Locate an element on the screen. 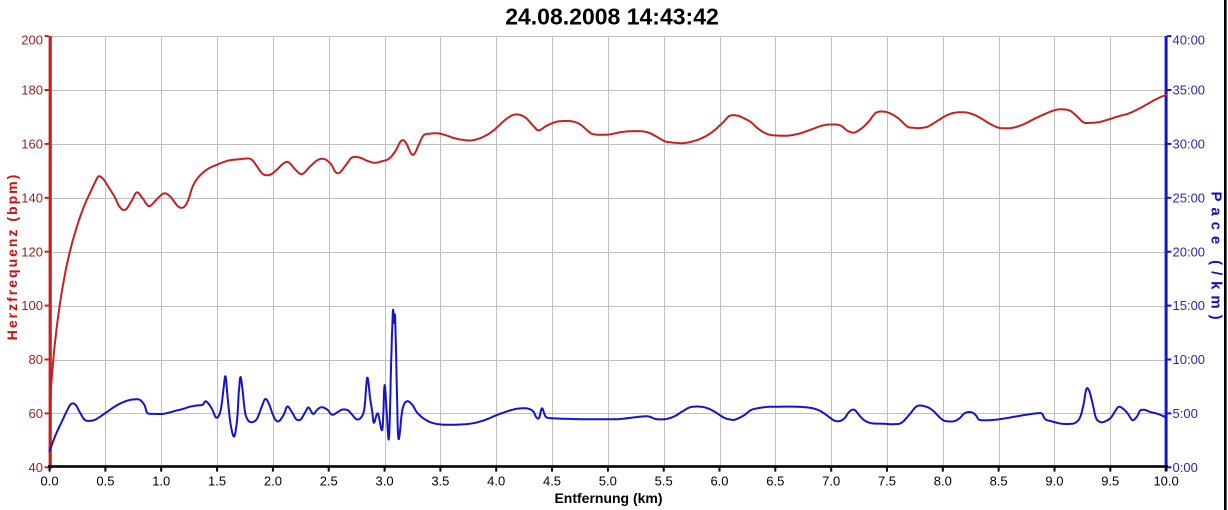 Image resolution: width=1228 pixels, height=510 pixels. svg-text: 60 is located at coordinates (36, 413).